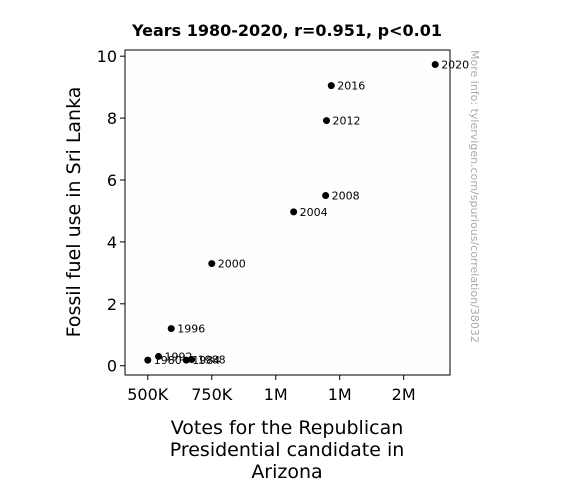 The image size is (575, 500). Describe the element at coordinates (212, 394) in the screenshot. I see `x-tick-label: 750K` at that location.